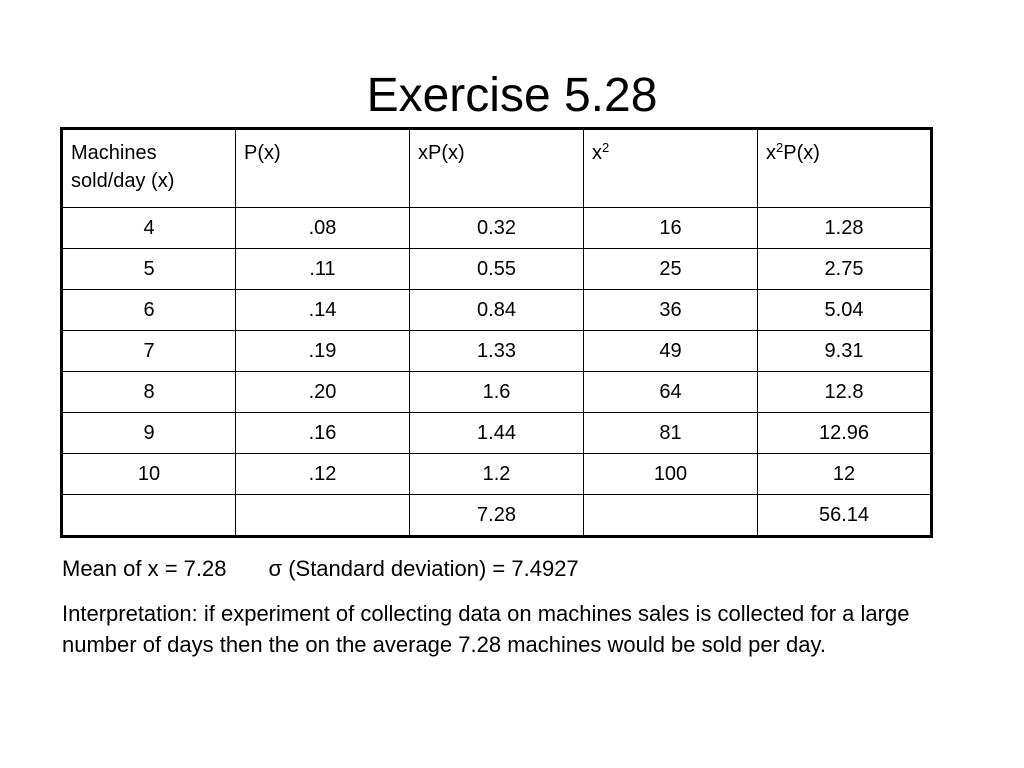  Describe the element at coordinates (844, 433) in the screenshot. I see `table-cell: 12.96` at that location.